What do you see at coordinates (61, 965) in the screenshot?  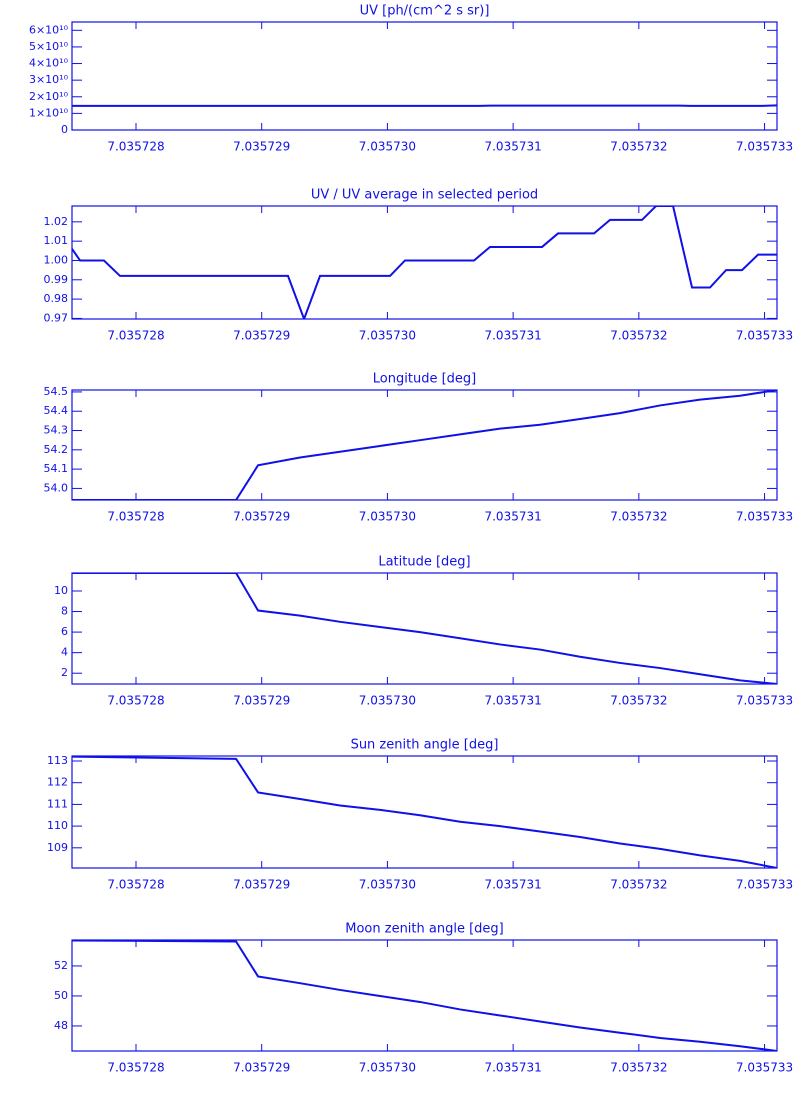 I see `y-tick-label: 52` at bounding box center [61, 965].